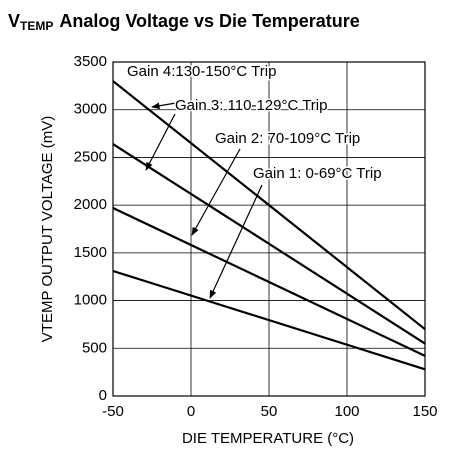 The width and height of the screenshot is (459, 451). Describe the element at coordinates (191, 411) in the screenshot. I see `x-tick-label: 0` at that location.